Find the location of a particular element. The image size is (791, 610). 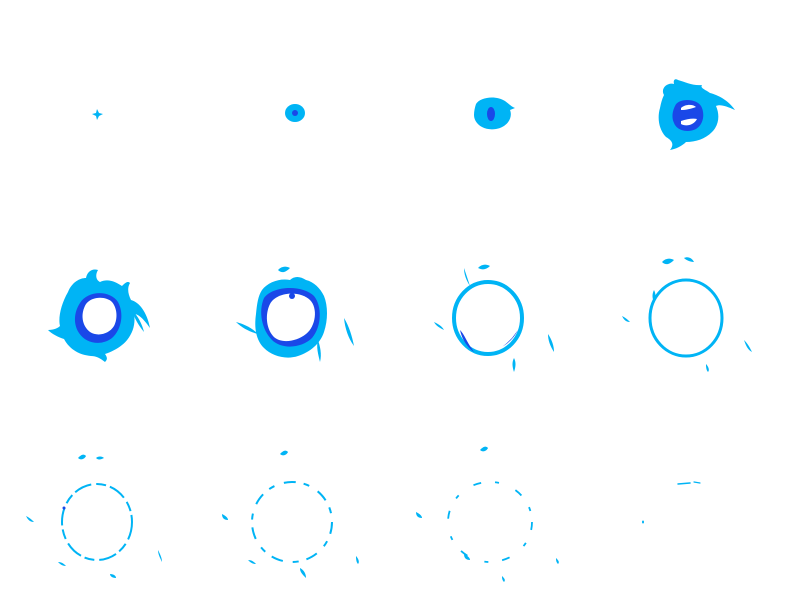

spark-star is located at coordinates (97, 114).